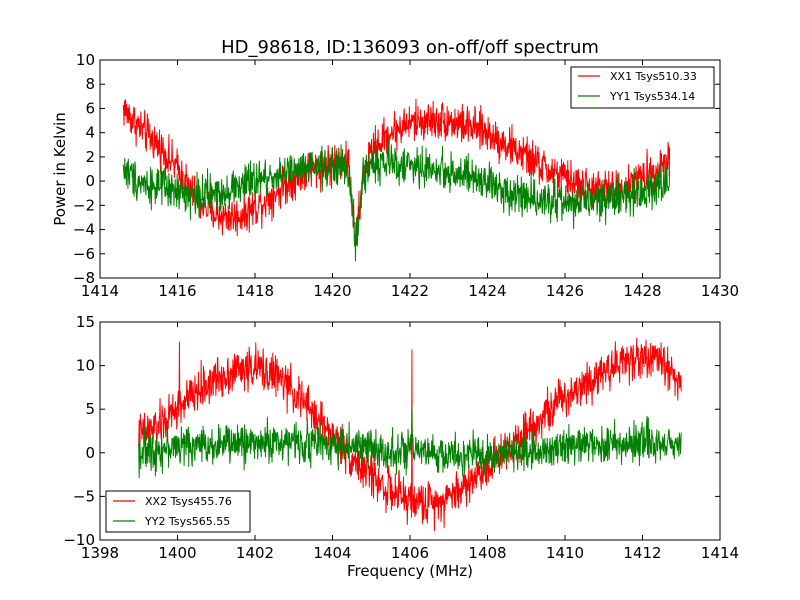 This screenshot has width=800, height=600. I want to click on bottom-panel-legend-box, so click(178, 511).